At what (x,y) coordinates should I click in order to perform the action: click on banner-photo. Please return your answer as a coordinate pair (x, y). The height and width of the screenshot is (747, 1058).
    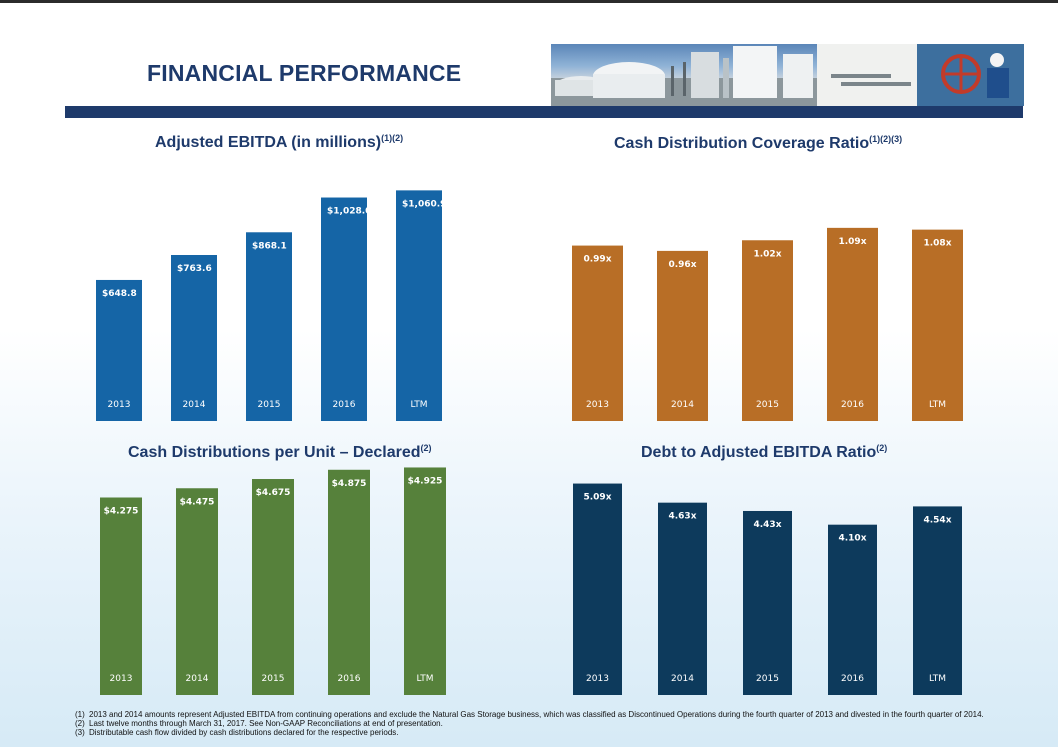
    Looking at the image, I should click on (787, 75).